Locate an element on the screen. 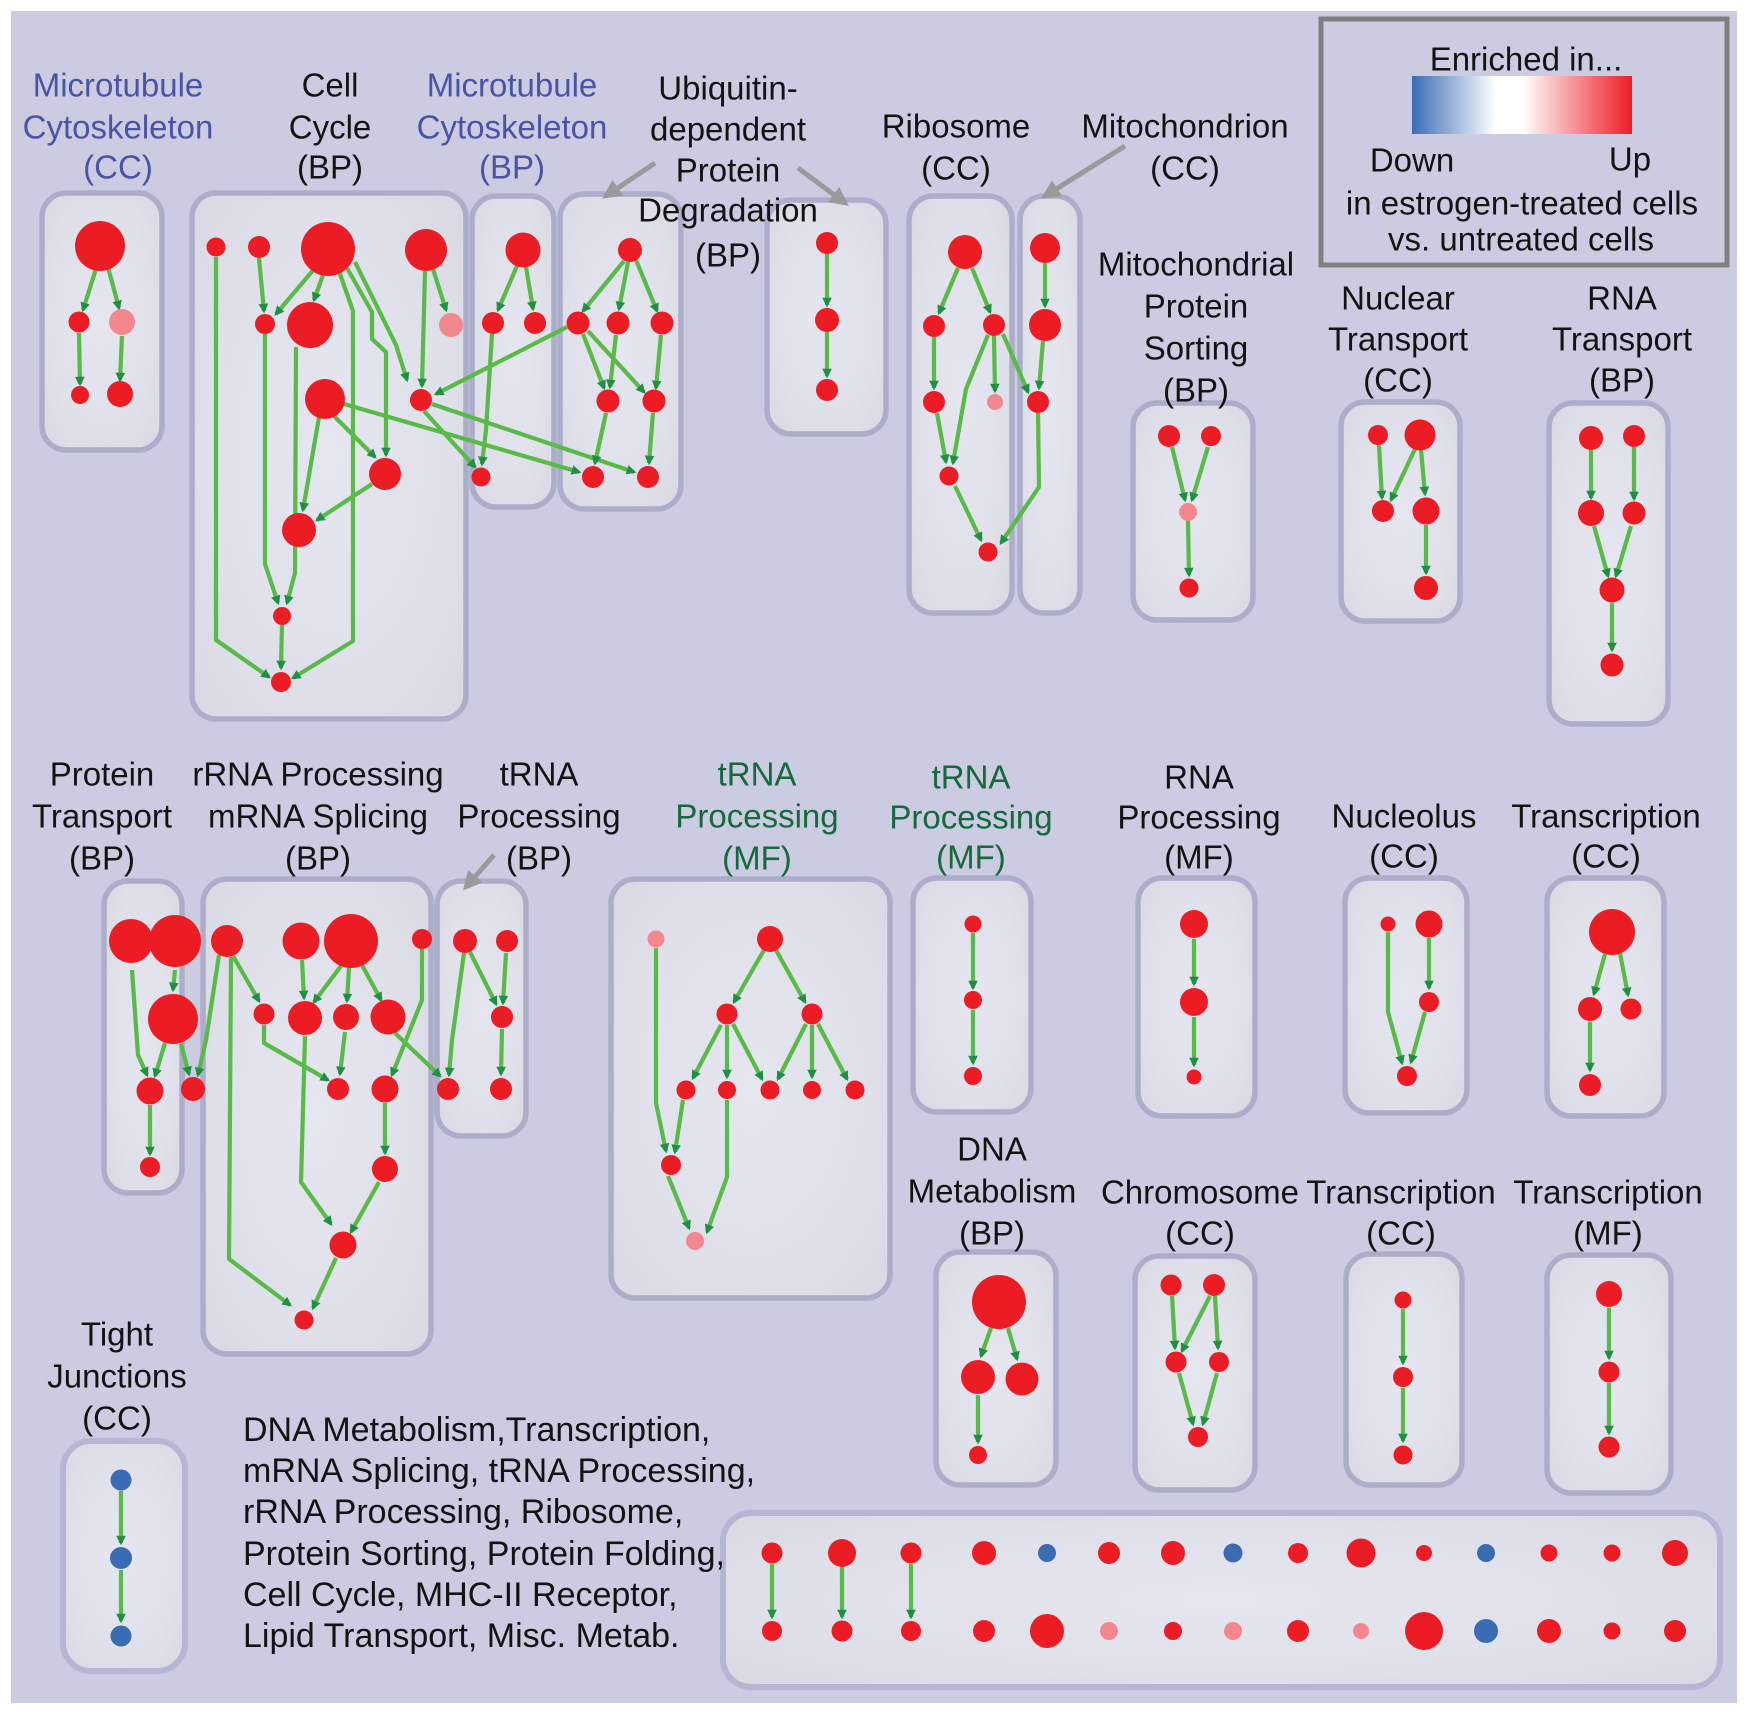 The width and height of the screenshot is (1750, 1715). svg-text:Protein Sorting, Protein Foldi: Protein Sorting, Protein Folding, is located at coordinates (484, 1554).